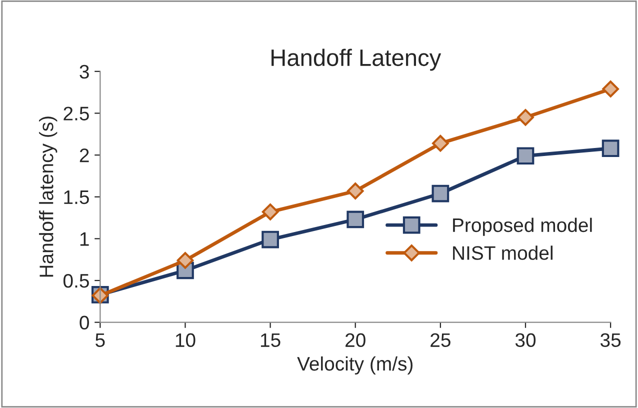 This screenshot has height=408, width=638. Describe the element at coordinates (502, 253) in the screenshot. I see `legend-label: NIST model` at that location.